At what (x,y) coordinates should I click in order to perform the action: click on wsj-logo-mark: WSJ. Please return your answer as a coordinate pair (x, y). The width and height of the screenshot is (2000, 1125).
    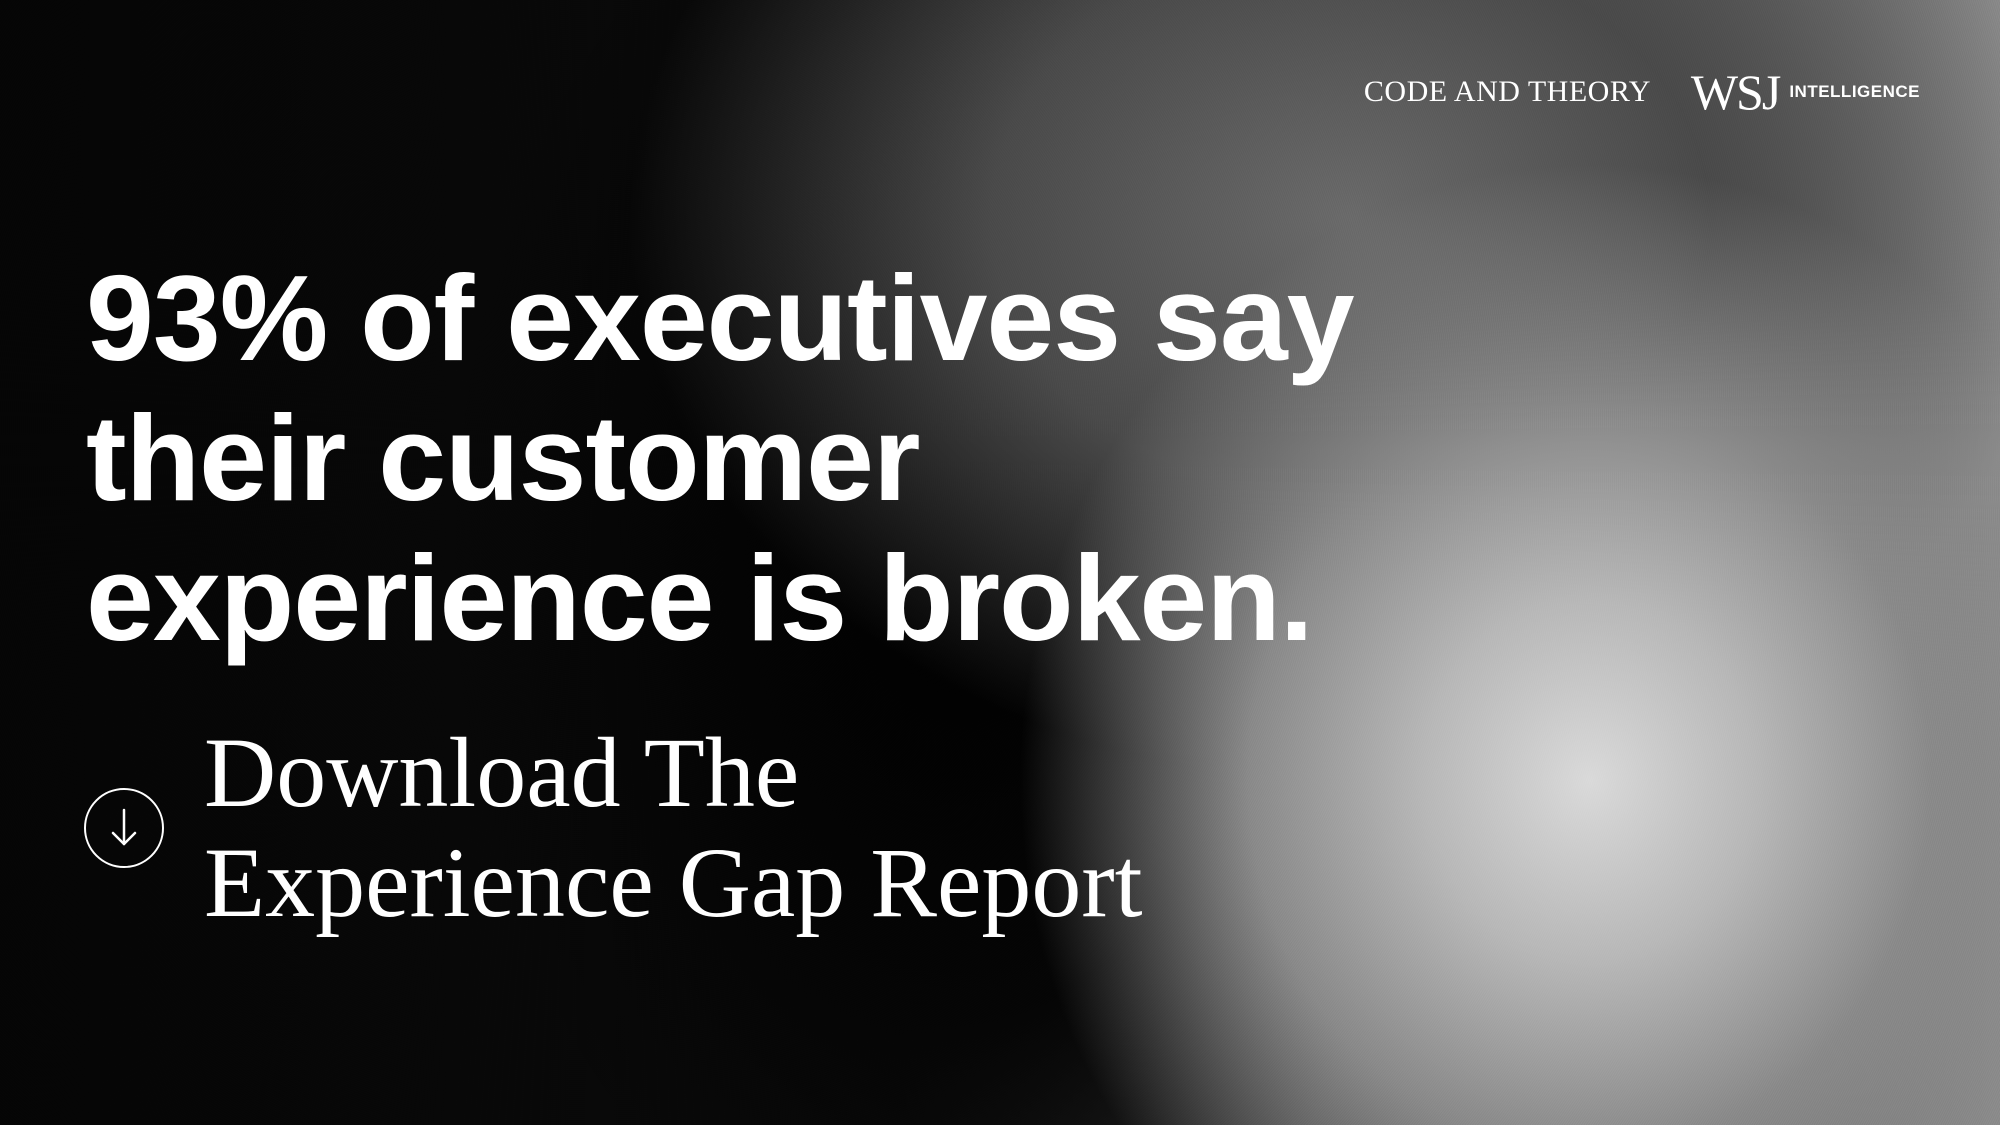
    Looking at the image, I should click on (1735, 92).